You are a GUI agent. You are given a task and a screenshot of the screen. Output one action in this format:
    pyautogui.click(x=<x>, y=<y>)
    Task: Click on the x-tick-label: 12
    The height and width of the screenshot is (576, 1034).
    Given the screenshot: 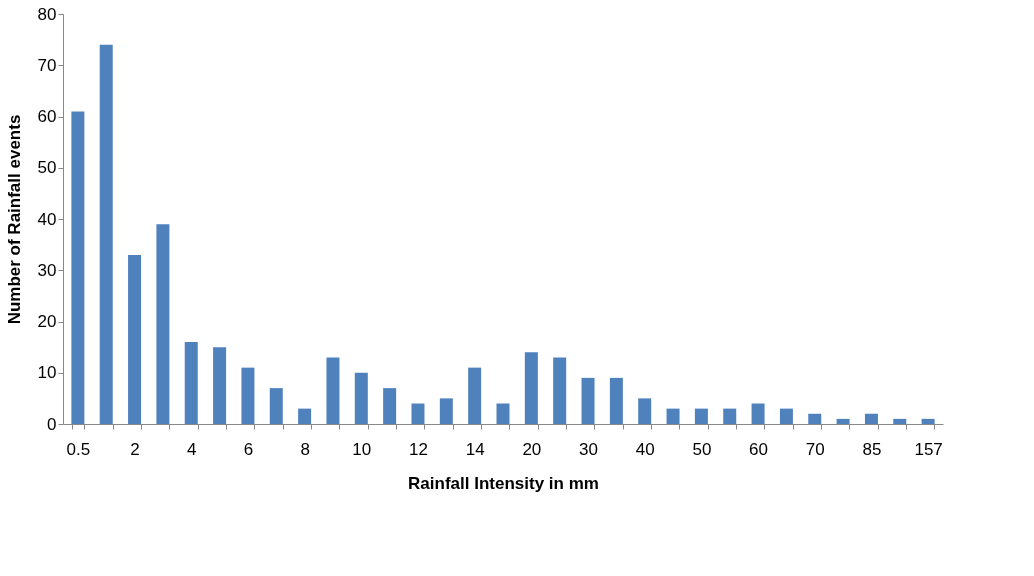 What is the action you would take?
    pyautogui.click(x=418, y=449)
    